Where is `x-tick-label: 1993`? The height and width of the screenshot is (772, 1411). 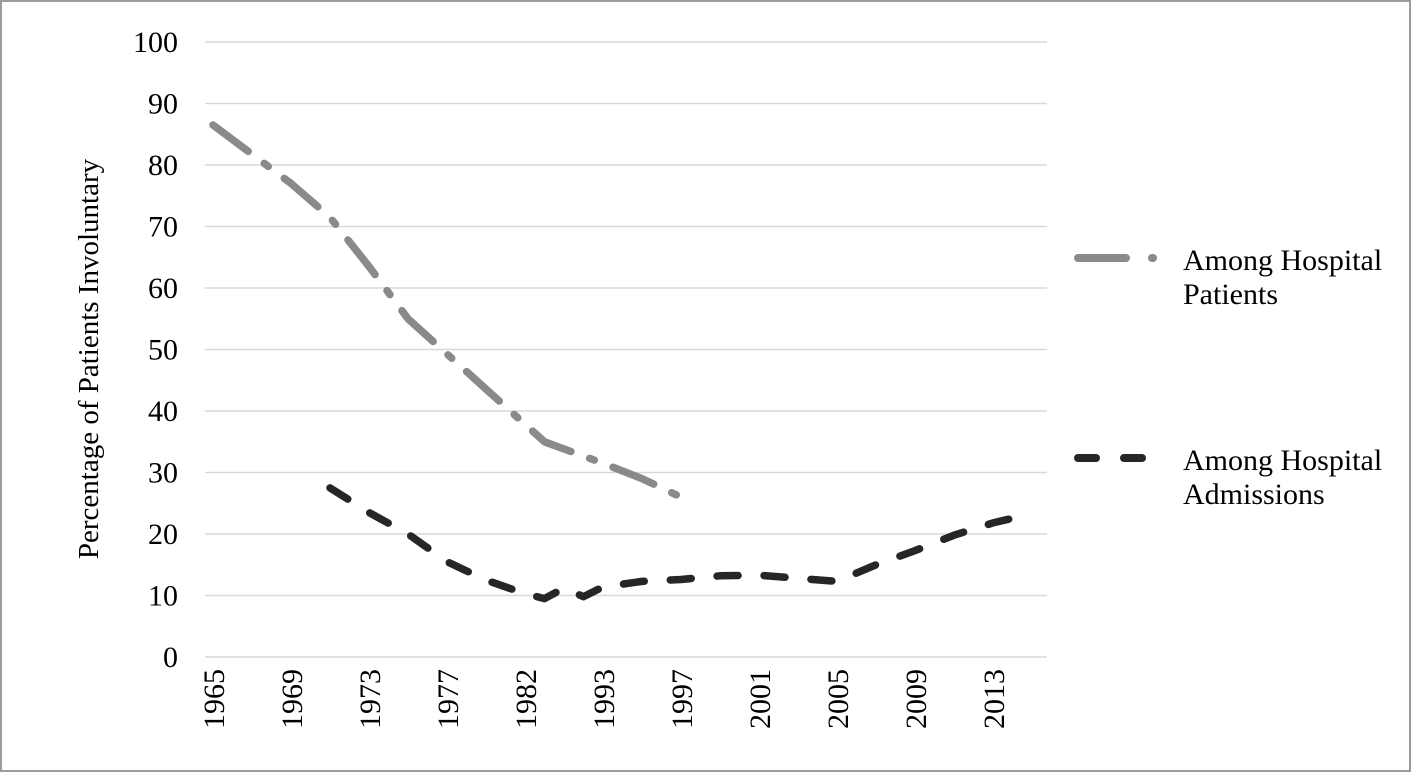
x-tick-label: 1993 is located at coordinates (604, 699).